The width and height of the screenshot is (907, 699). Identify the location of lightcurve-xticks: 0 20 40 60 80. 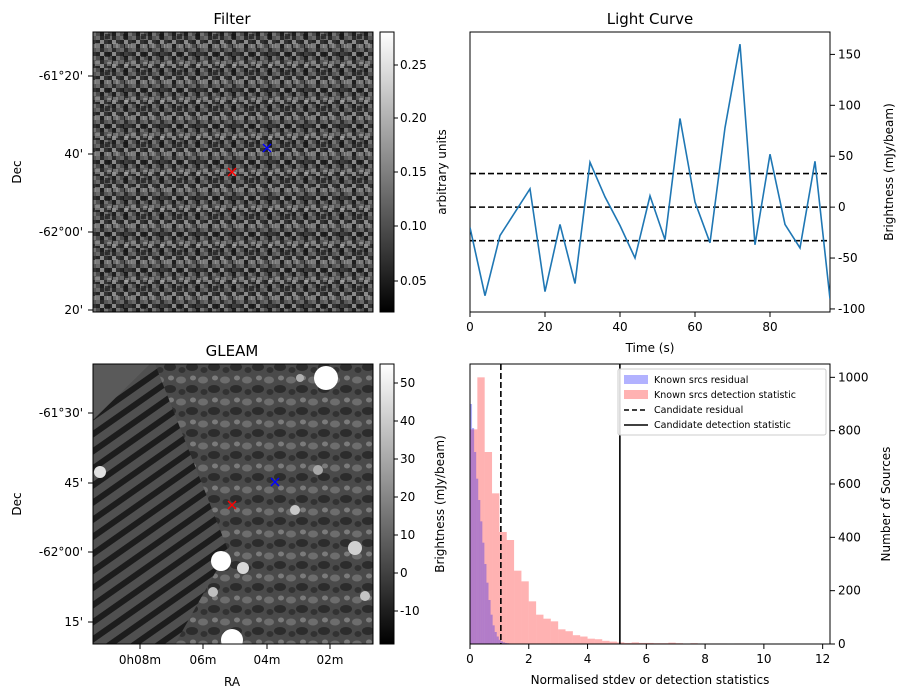
(622, 323).